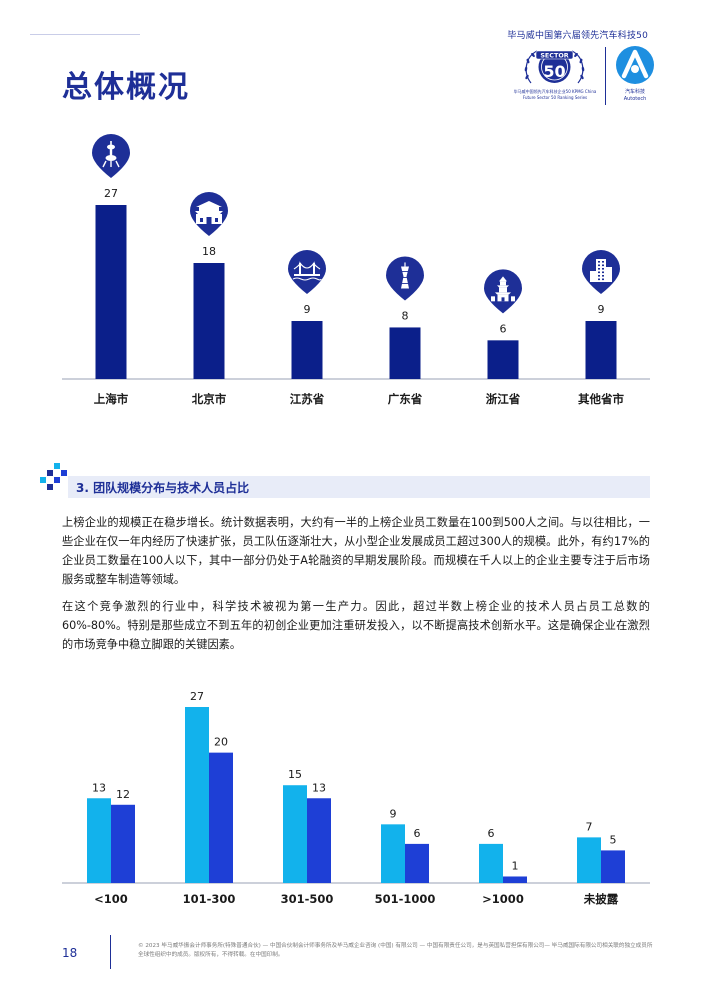 Image resolution: width=710 pixels, height=997 pixels. Describe the element at coordinates (601, 272) in the screenshot. I see `skyscraper-icon` at that location.